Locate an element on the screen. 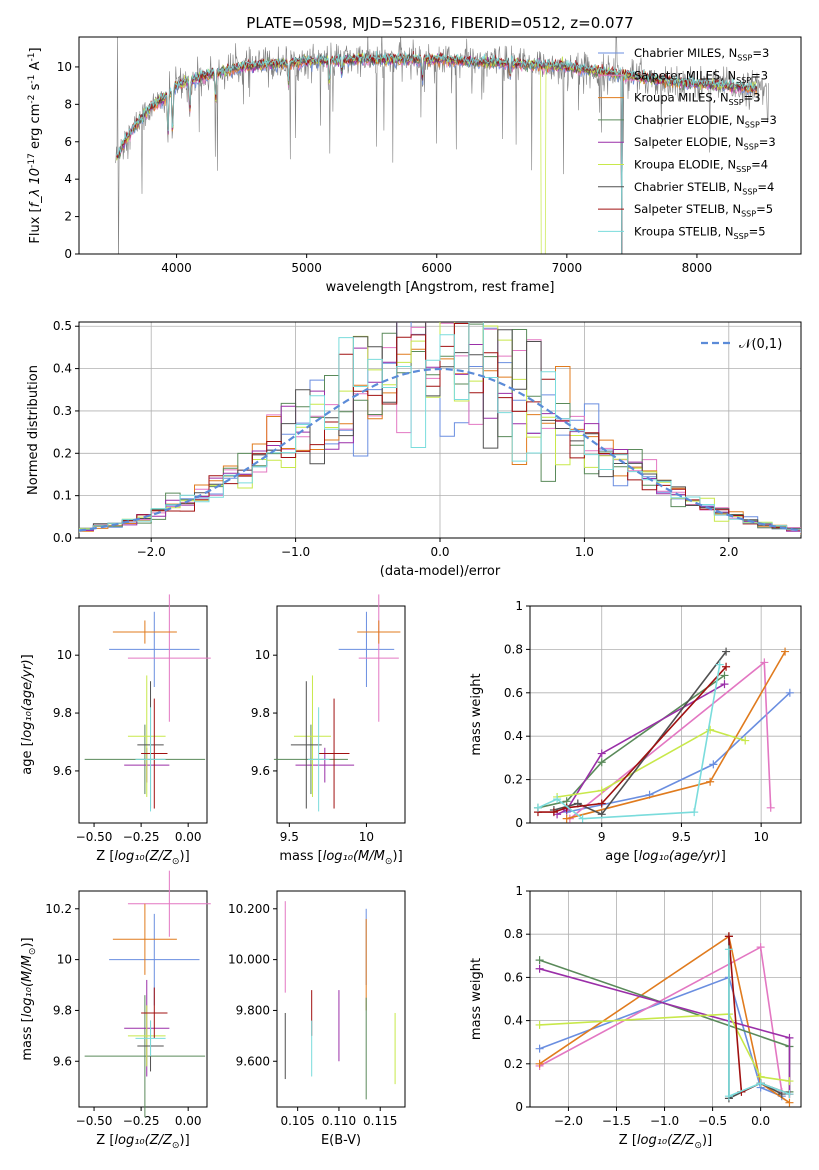 This screenshot has width=819, height=1170. x-tick-label: −1.5 is located at coordinates (616, 1121).